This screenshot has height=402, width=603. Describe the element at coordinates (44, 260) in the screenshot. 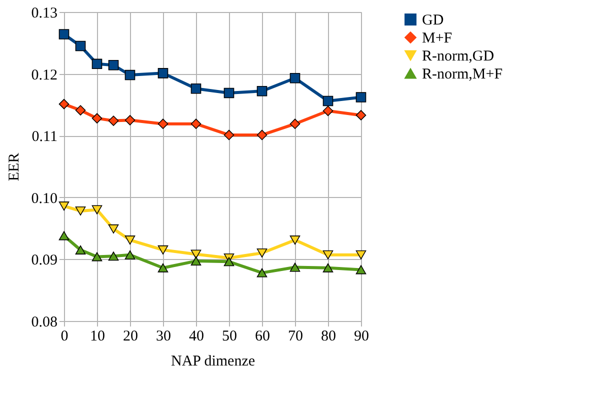

I see `y-tick-label: 0.09` at that location.